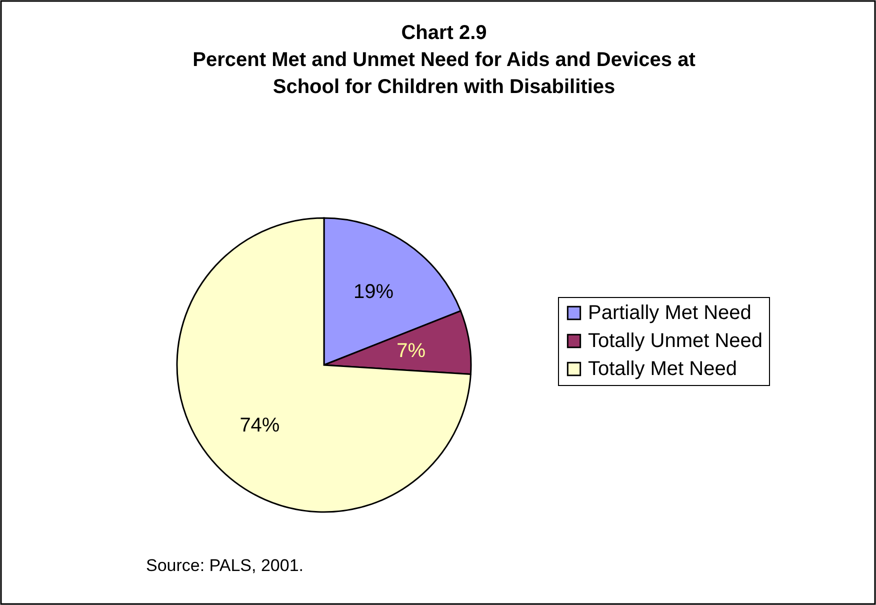 This screenshot has height=605, width=876. What do you see at coordinates (670, 313) in the screenshot?
I see `legend-label: Partially Met Need` at bounding box center [670, 313].